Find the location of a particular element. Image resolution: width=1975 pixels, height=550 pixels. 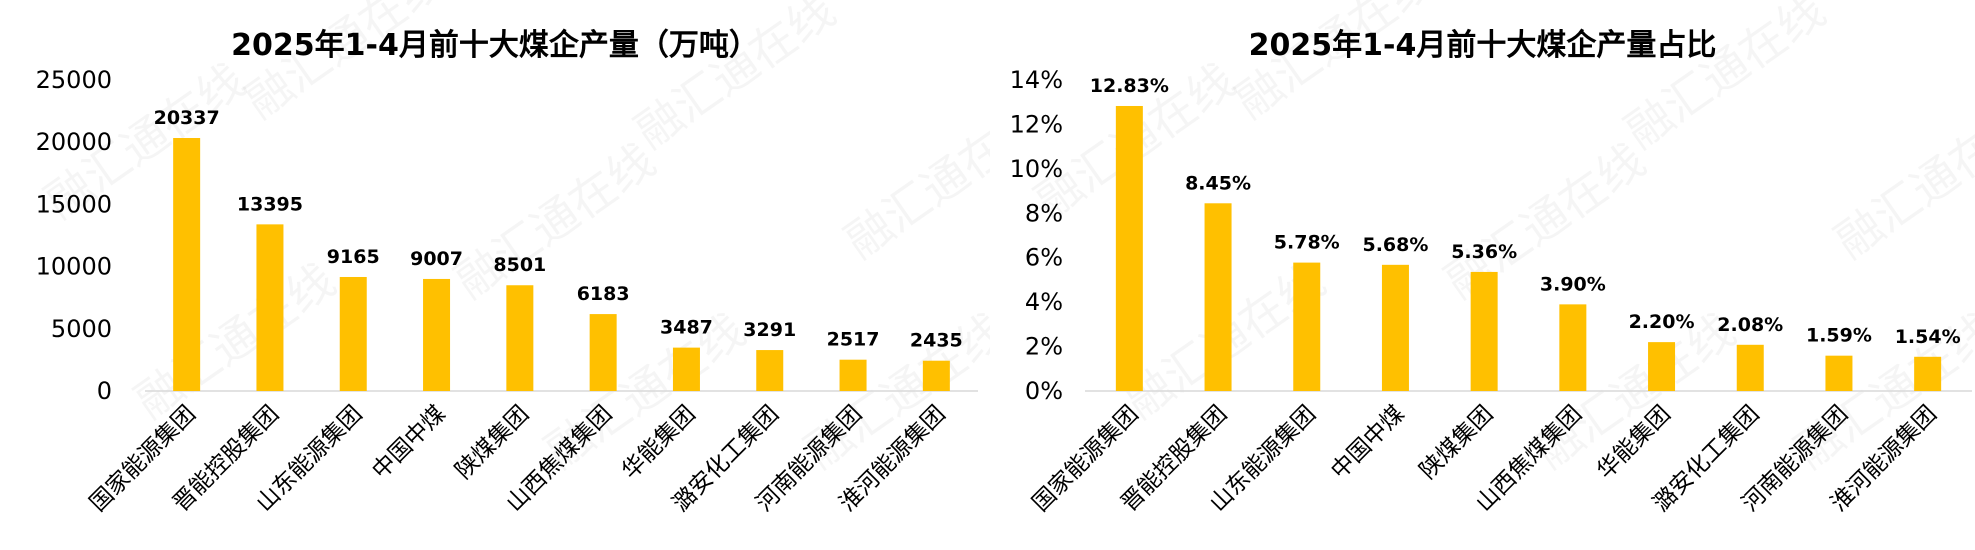

production-data-label: 8501 is located at coordinates (519, 265).